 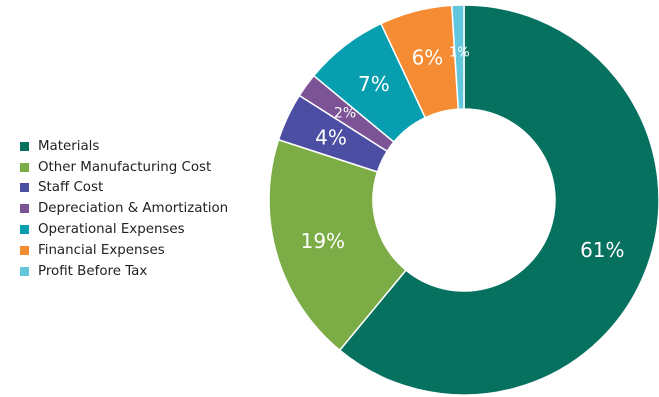 What do you see at coordinates (124, 146) in the screenshot?
I see `legend-item: Materials` at bounding box center [124, 146].